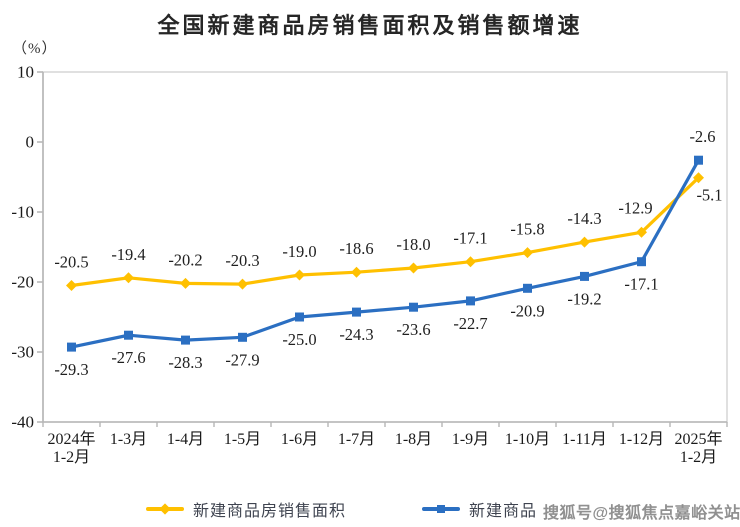 The width and height of the screenshot is (740, 527). Describe the element at coordinates (299, 339) in the screenshot. I see `data-label: -25.0` at that location.